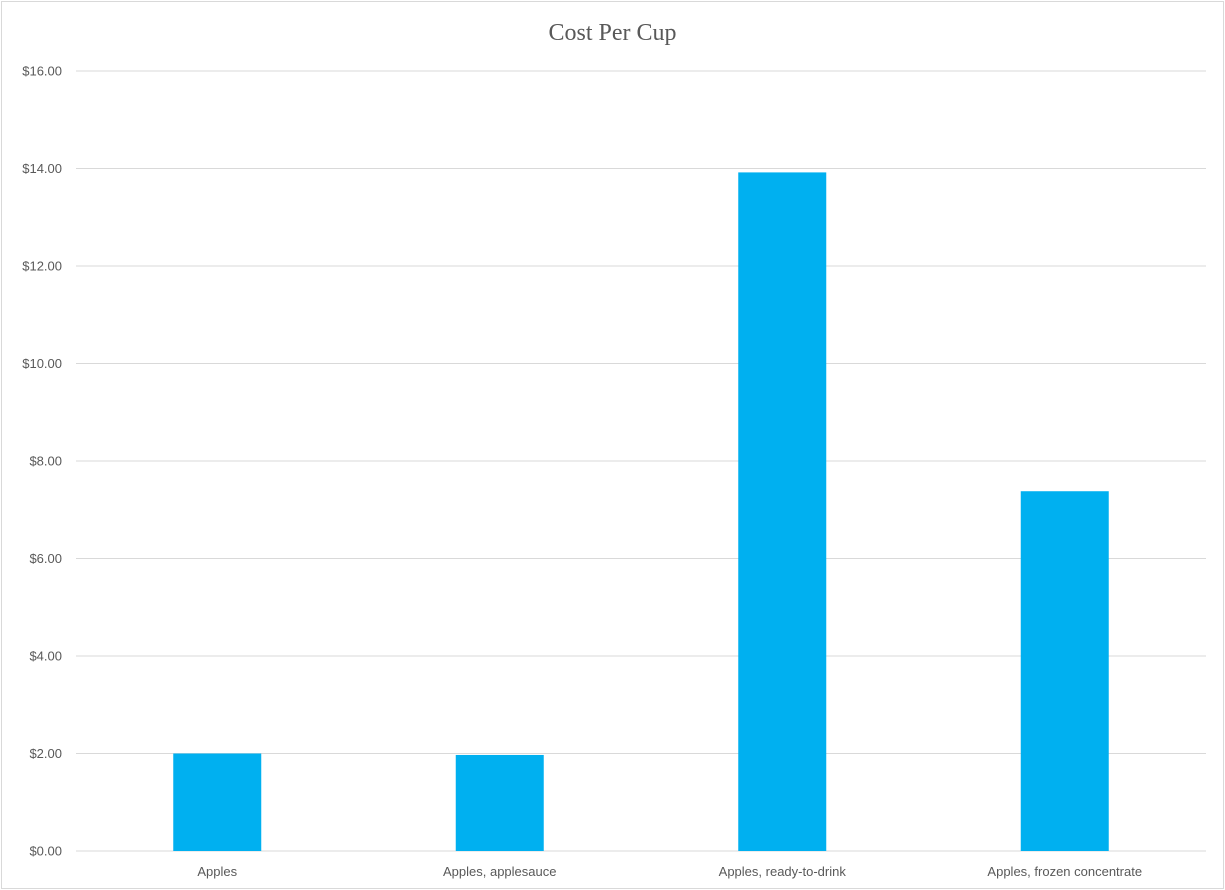 The image size is (1225, 890). Describe the element at coordinates (42, 363) in the screenshot. I see `y-tick-label: $10.00` at that location.